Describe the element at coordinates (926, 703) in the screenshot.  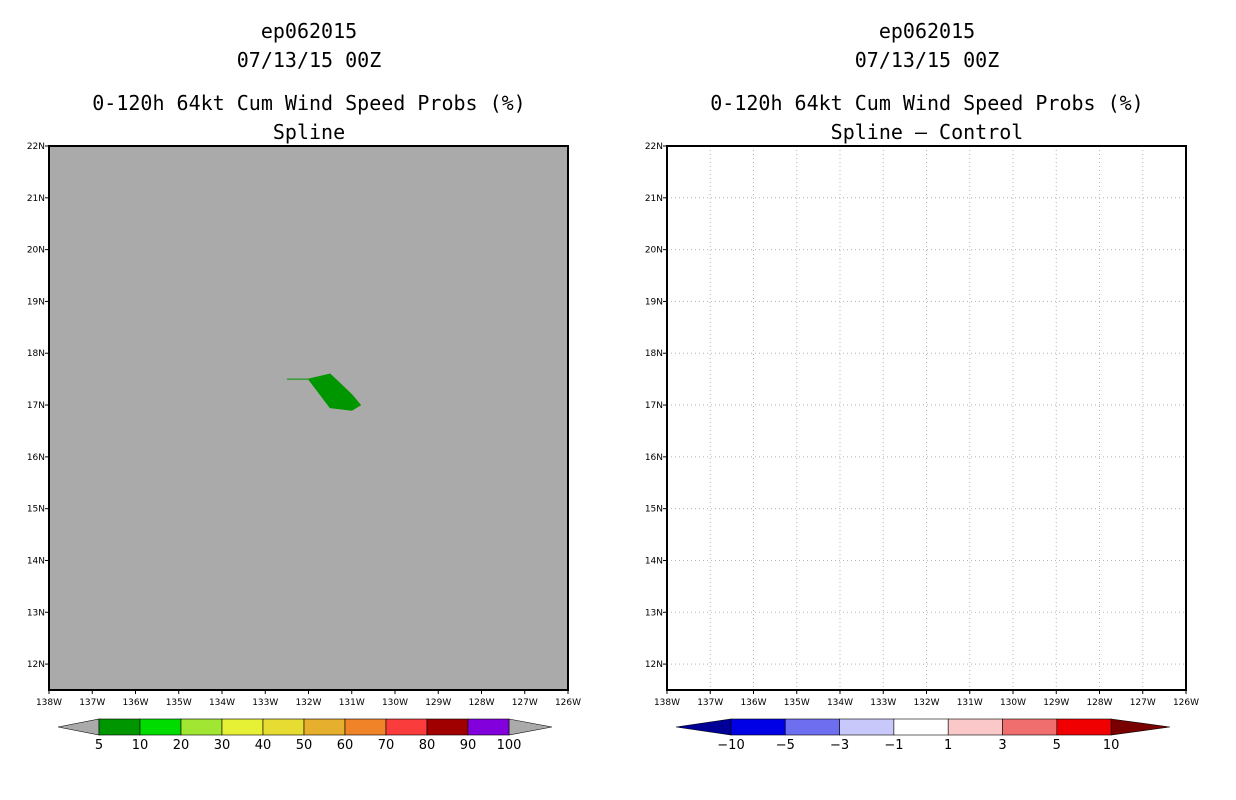
I see `panel2-x-tick-label: 132W` at that location.